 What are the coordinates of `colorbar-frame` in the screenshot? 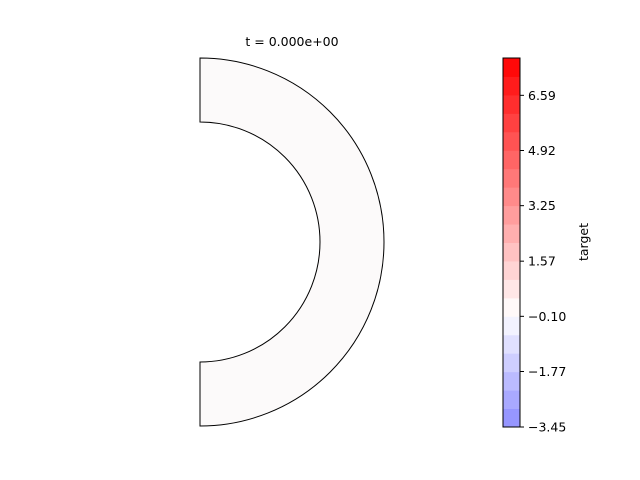 It's located at (511, 242).